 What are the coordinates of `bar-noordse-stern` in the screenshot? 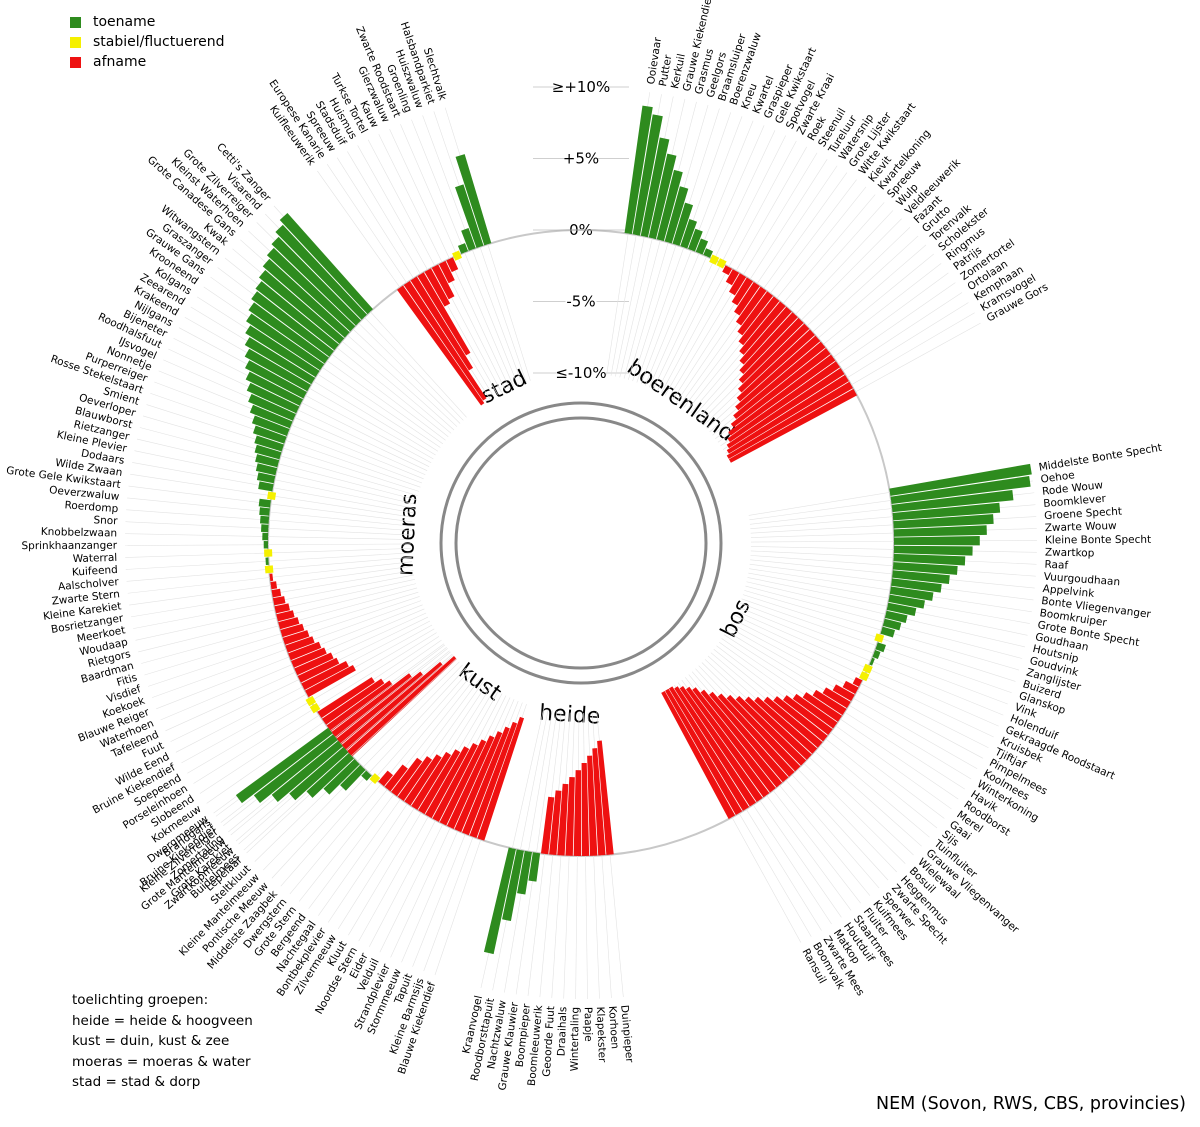 It's located at (447, 782).